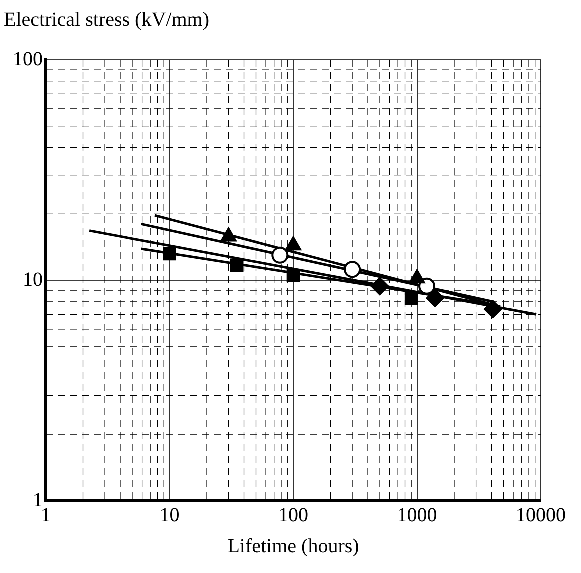  What do you see at coordinates (417, 515) in the screenshot?
I see `x-tick-label: 1000` at bounding box center [417, 515].